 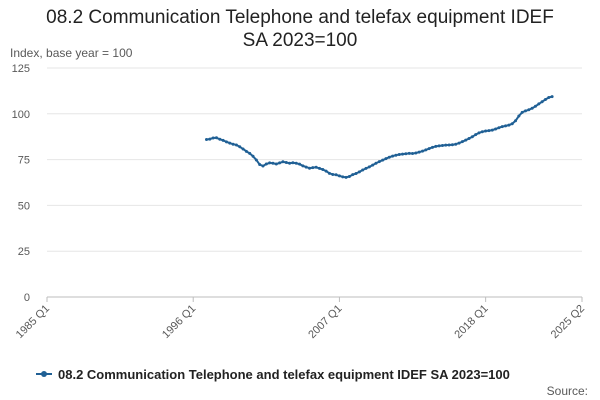 What do you see at coordinates (300, 40) in the screenshot?
I see `chart-title-line2: SA 2023=100` at bounding box center [300, 40].